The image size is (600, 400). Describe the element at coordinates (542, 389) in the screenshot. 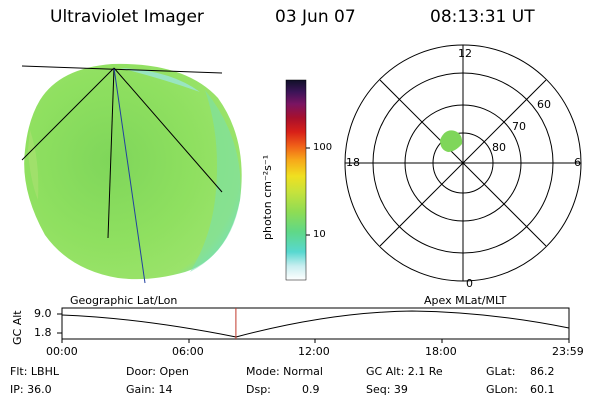

I see `glon-value: 60.1` at that location.